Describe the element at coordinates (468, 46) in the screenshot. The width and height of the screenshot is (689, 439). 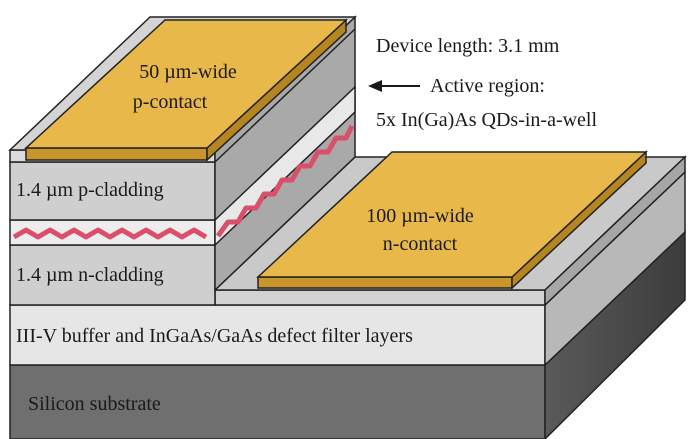
I see `device-length-label: Device length: 3.1 mm` at that location.